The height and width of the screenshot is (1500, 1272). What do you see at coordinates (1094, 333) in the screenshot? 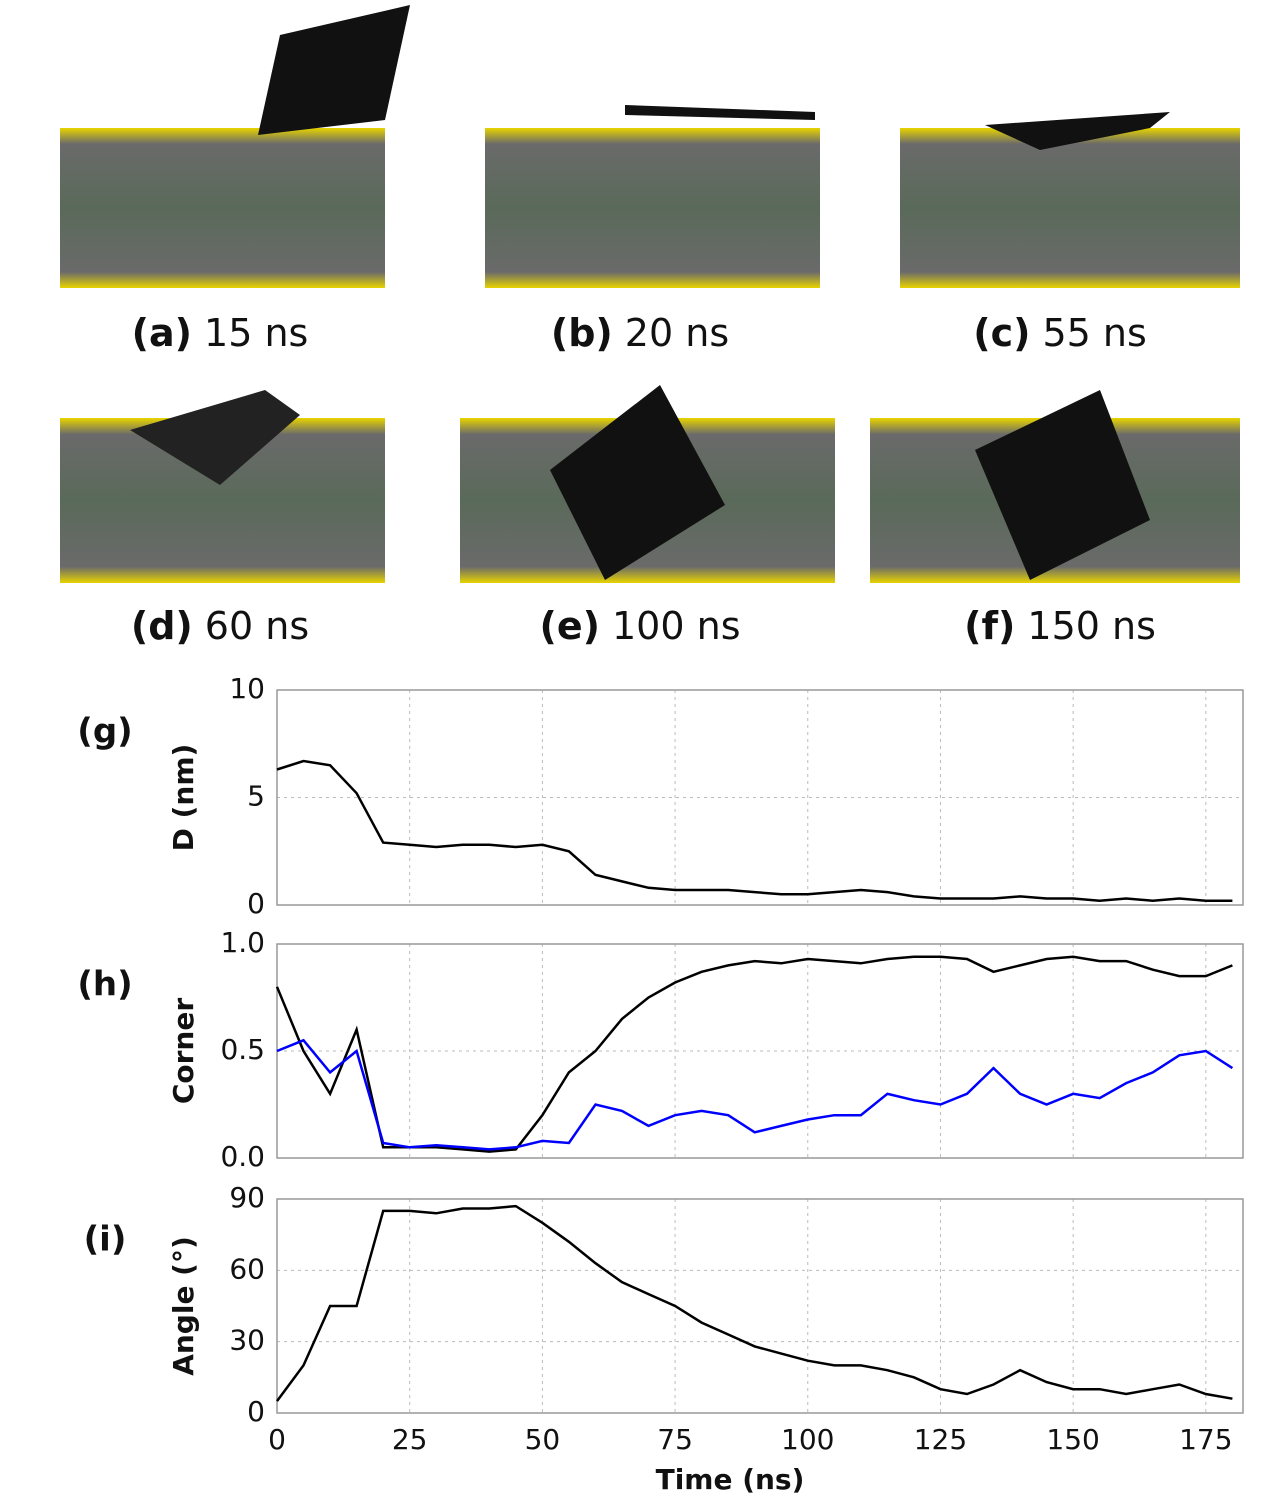
I see `caption-time: 55 ns` at bounding box center [1094, 333].